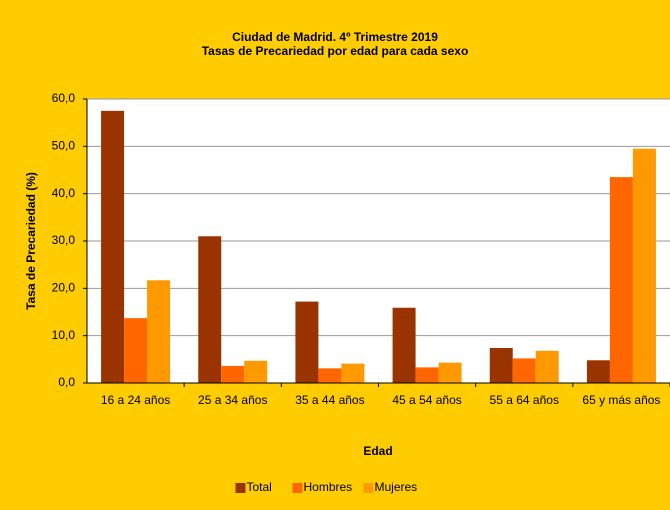  What do you see at coordinates (232, 400) in the screenshot?
I see `x-tick-label: 25 a 34 años` at bounding box center [232, 400].